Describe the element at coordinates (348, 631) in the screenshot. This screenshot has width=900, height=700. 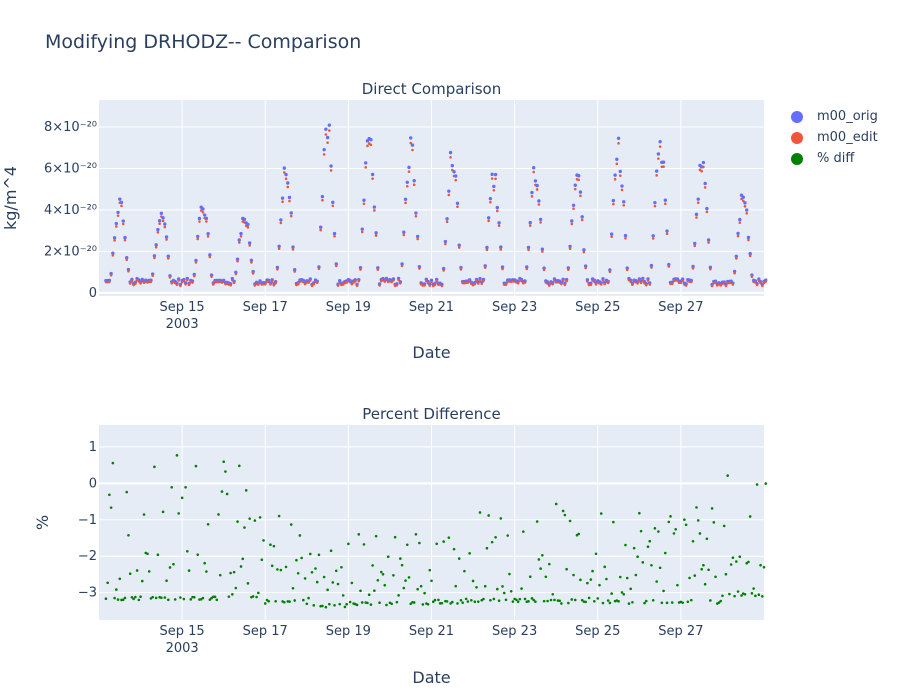
I see `x-tick-label: Sep 19` at that location.